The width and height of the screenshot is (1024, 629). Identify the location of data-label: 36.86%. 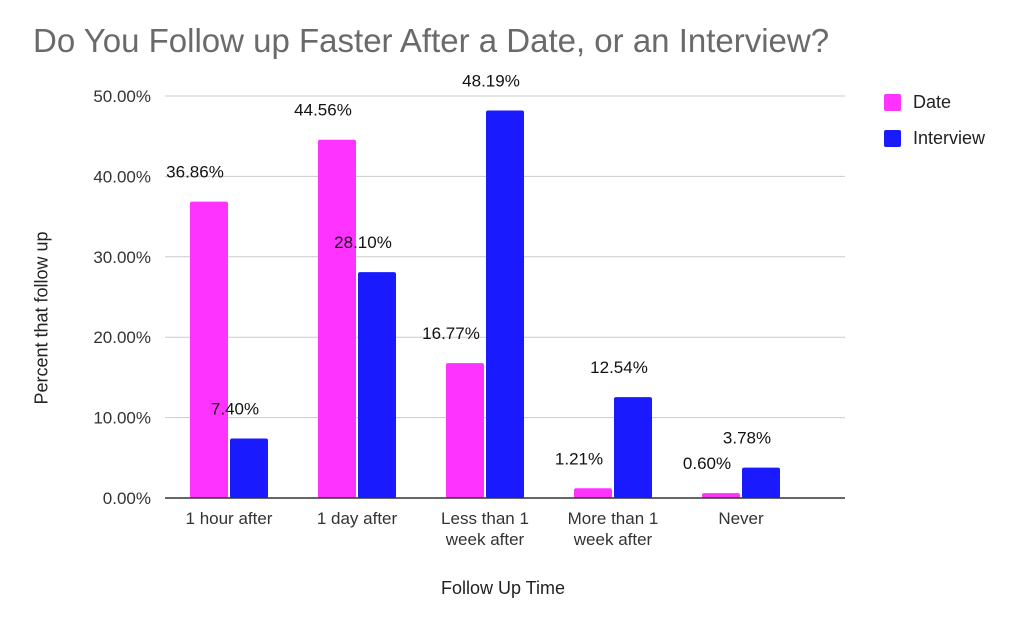
(195, 172).